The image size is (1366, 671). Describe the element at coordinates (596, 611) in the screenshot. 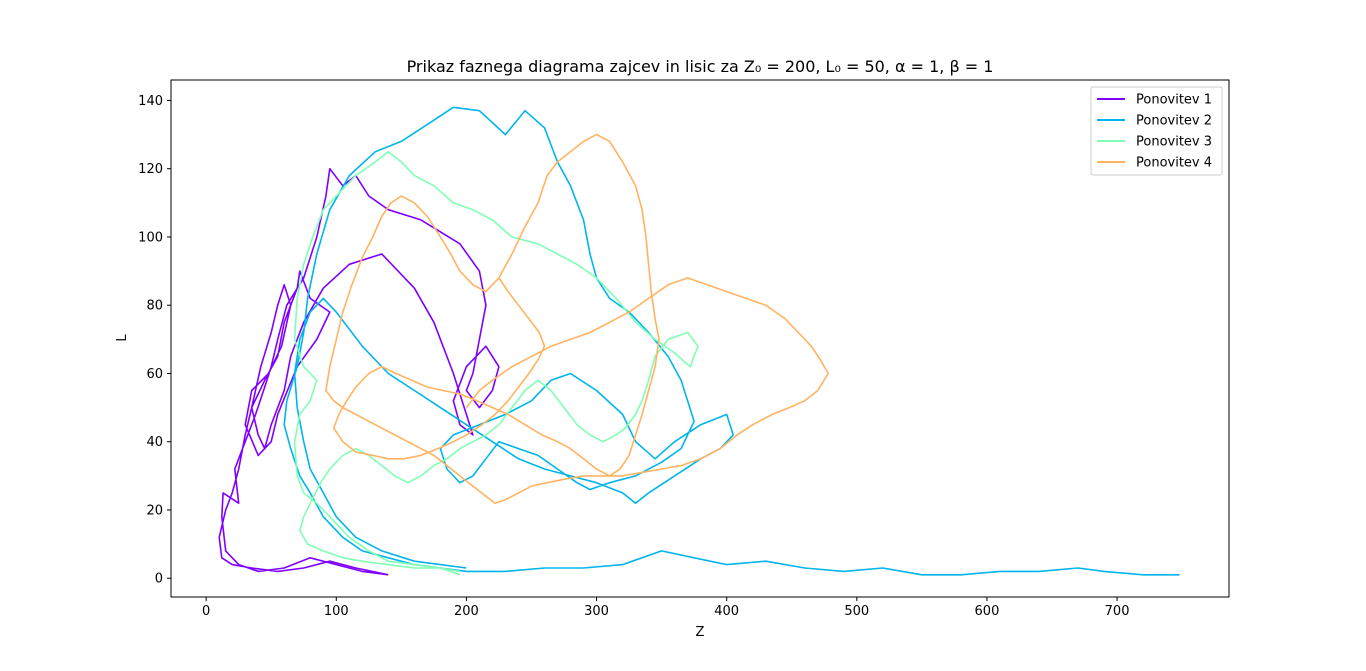

I see `x-tick-label: 300` at that location.